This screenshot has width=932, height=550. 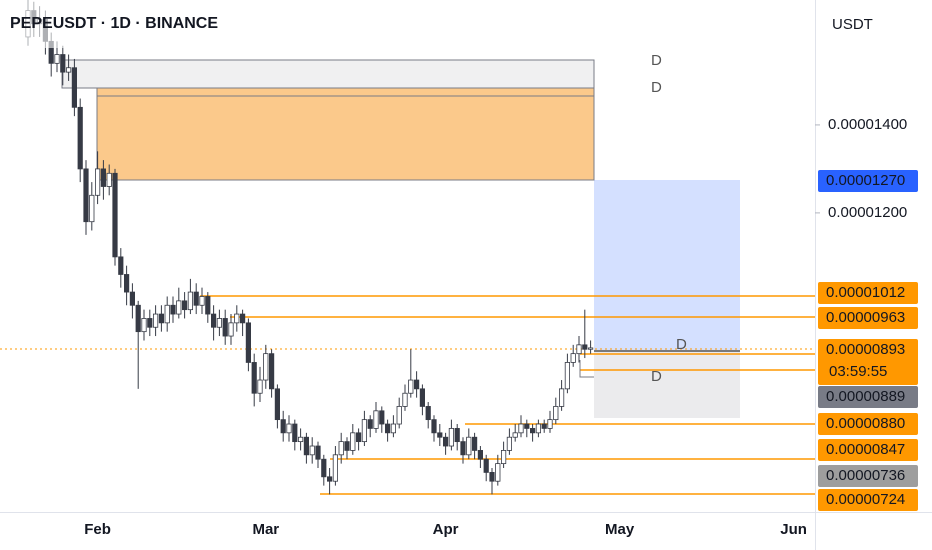 What do you see at coordinates (858, 371) in the screenshot?
I see `countdown: 03:59:55` at bounding box center [858, 371].